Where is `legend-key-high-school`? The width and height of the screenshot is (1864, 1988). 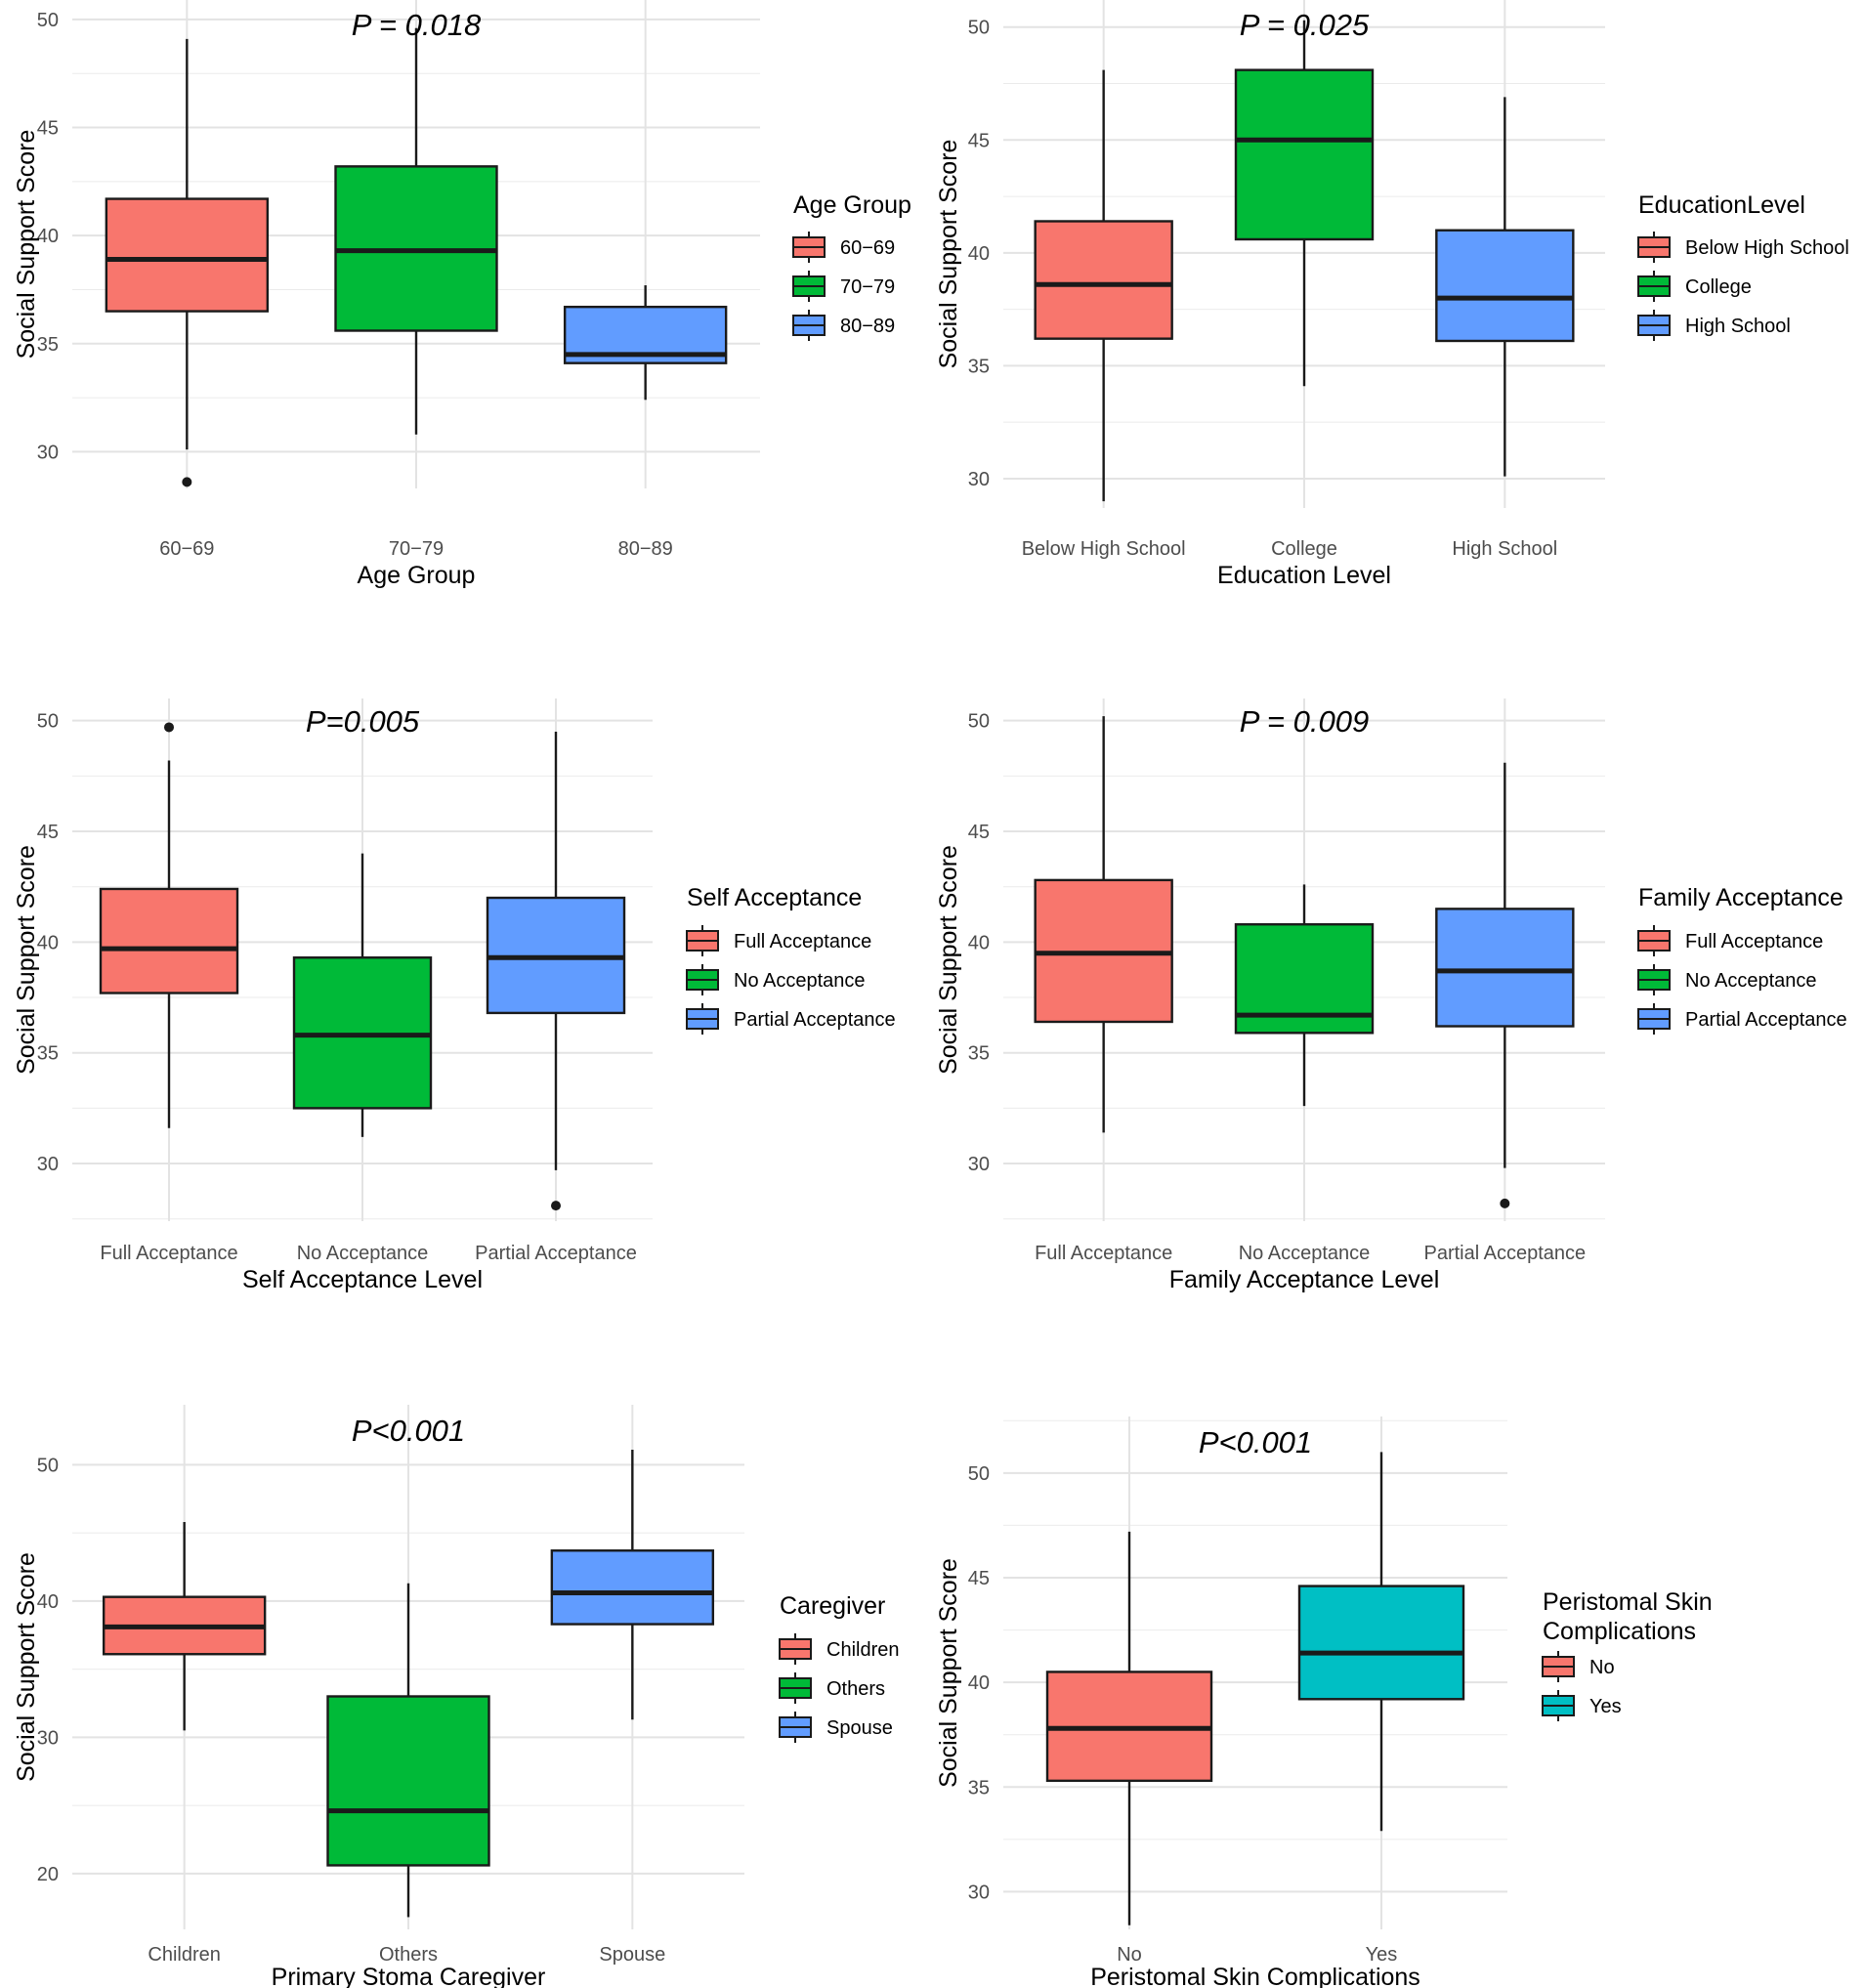 legend-key-high-school is located at coordinates (1654, 325).